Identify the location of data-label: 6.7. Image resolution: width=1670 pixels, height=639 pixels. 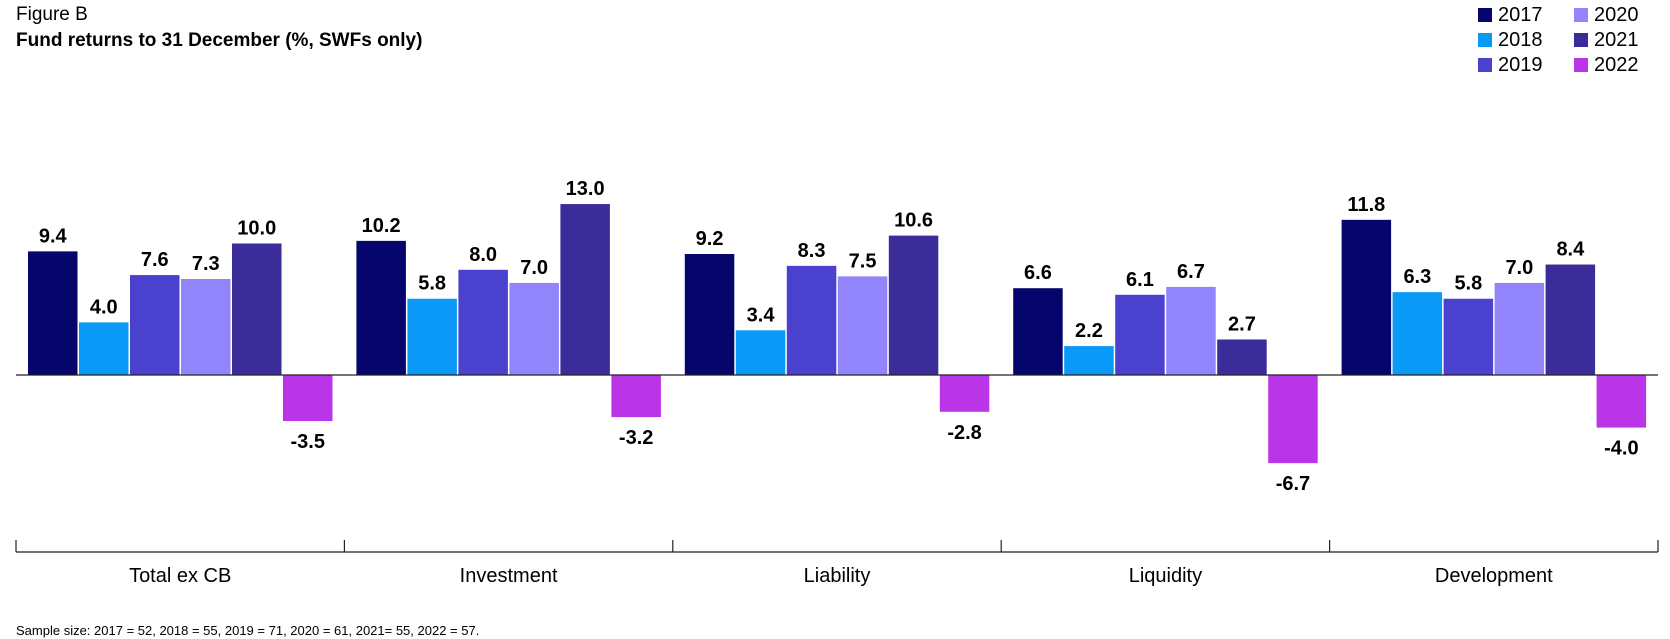
(1191, 272).